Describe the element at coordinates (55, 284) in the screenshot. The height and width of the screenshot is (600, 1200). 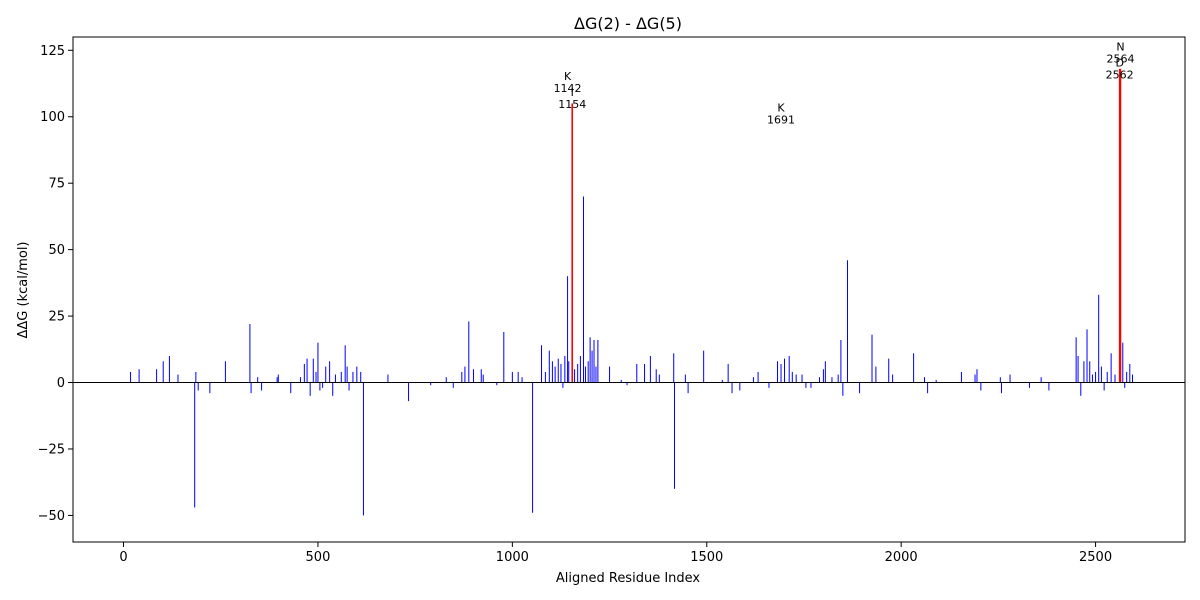
I see `y-axis-ticks: −50 −25 0 25 50 75 100 125` at that location.